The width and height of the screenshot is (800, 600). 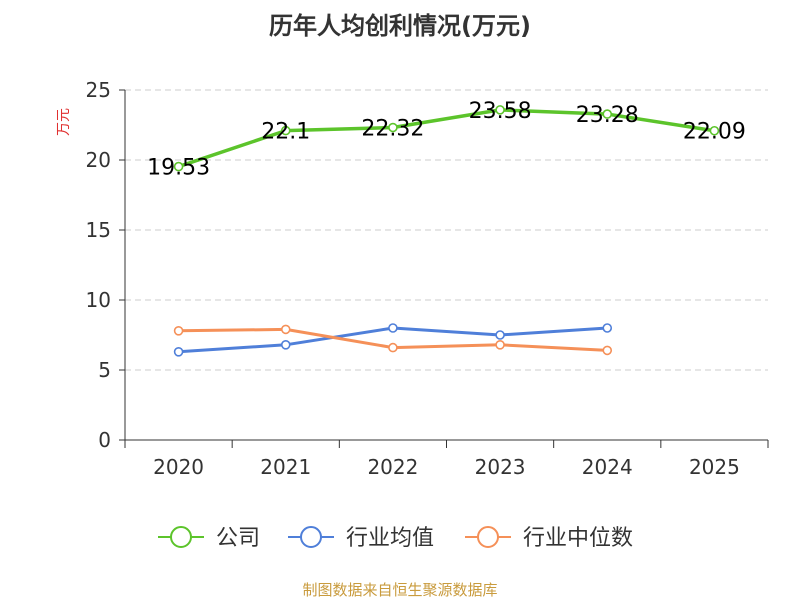 I want to click on x-tick-label: 2020, so click(x=178, y=467).